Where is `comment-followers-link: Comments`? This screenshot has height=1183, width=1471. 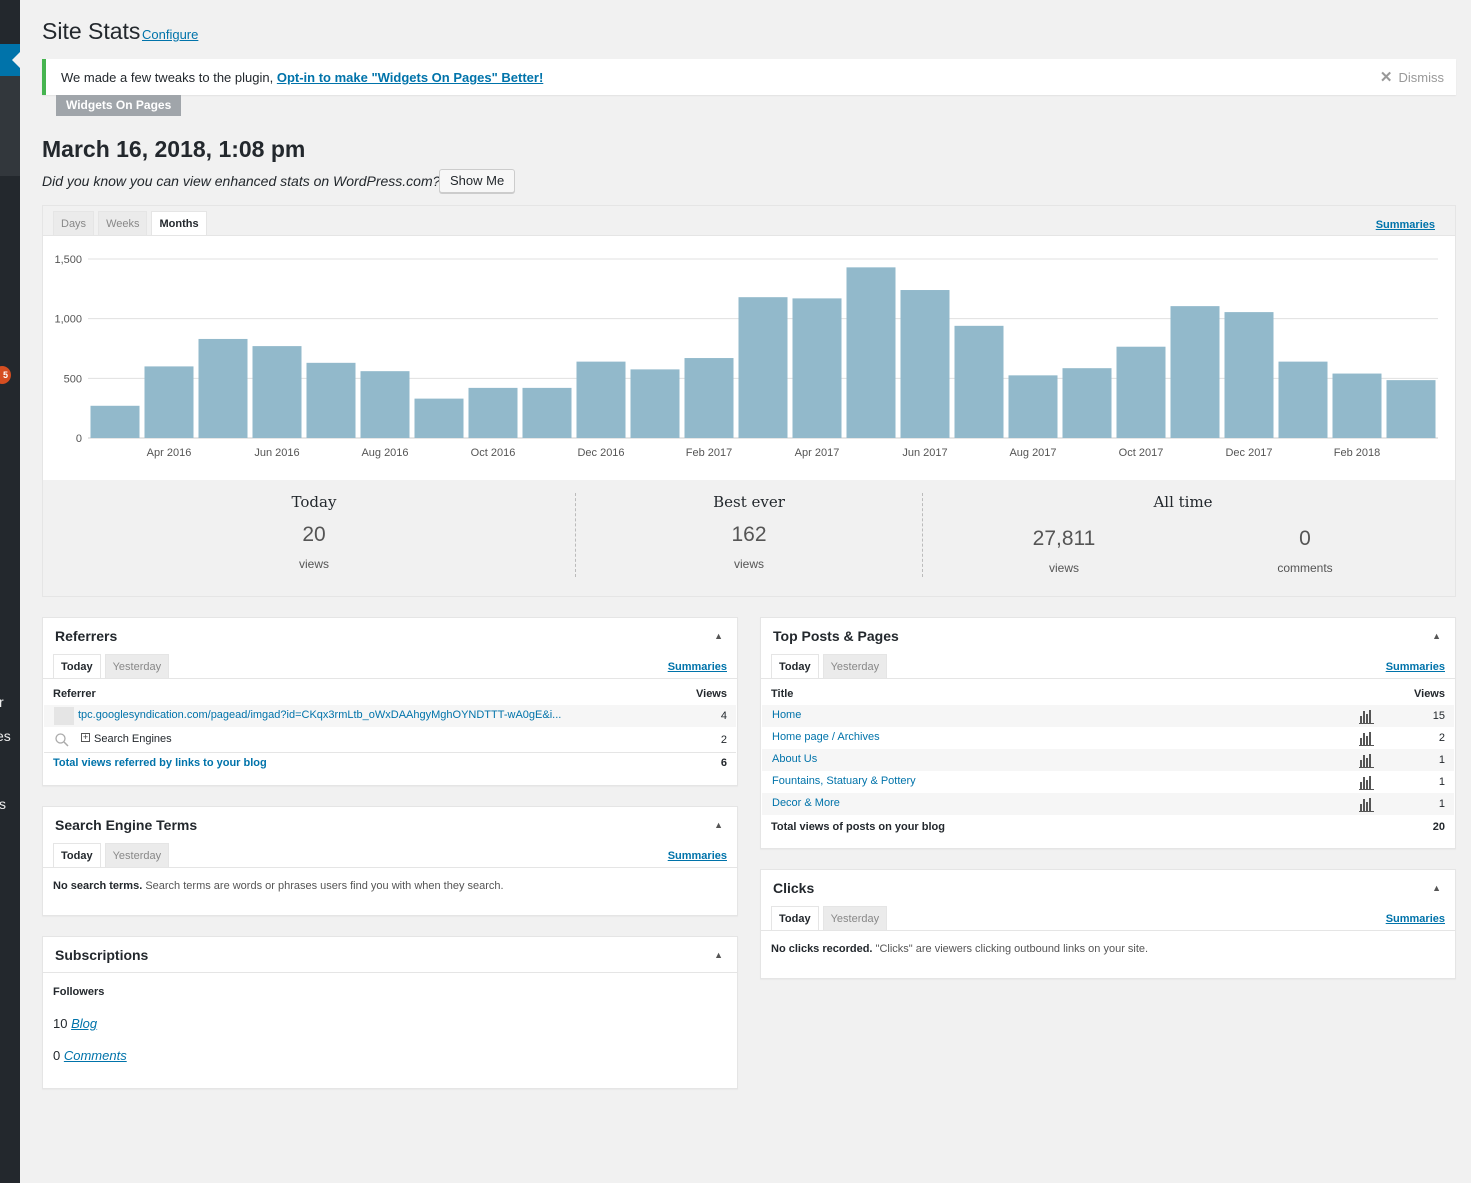
comment-followers-link: Comments is located at coordinates (95, 1055).